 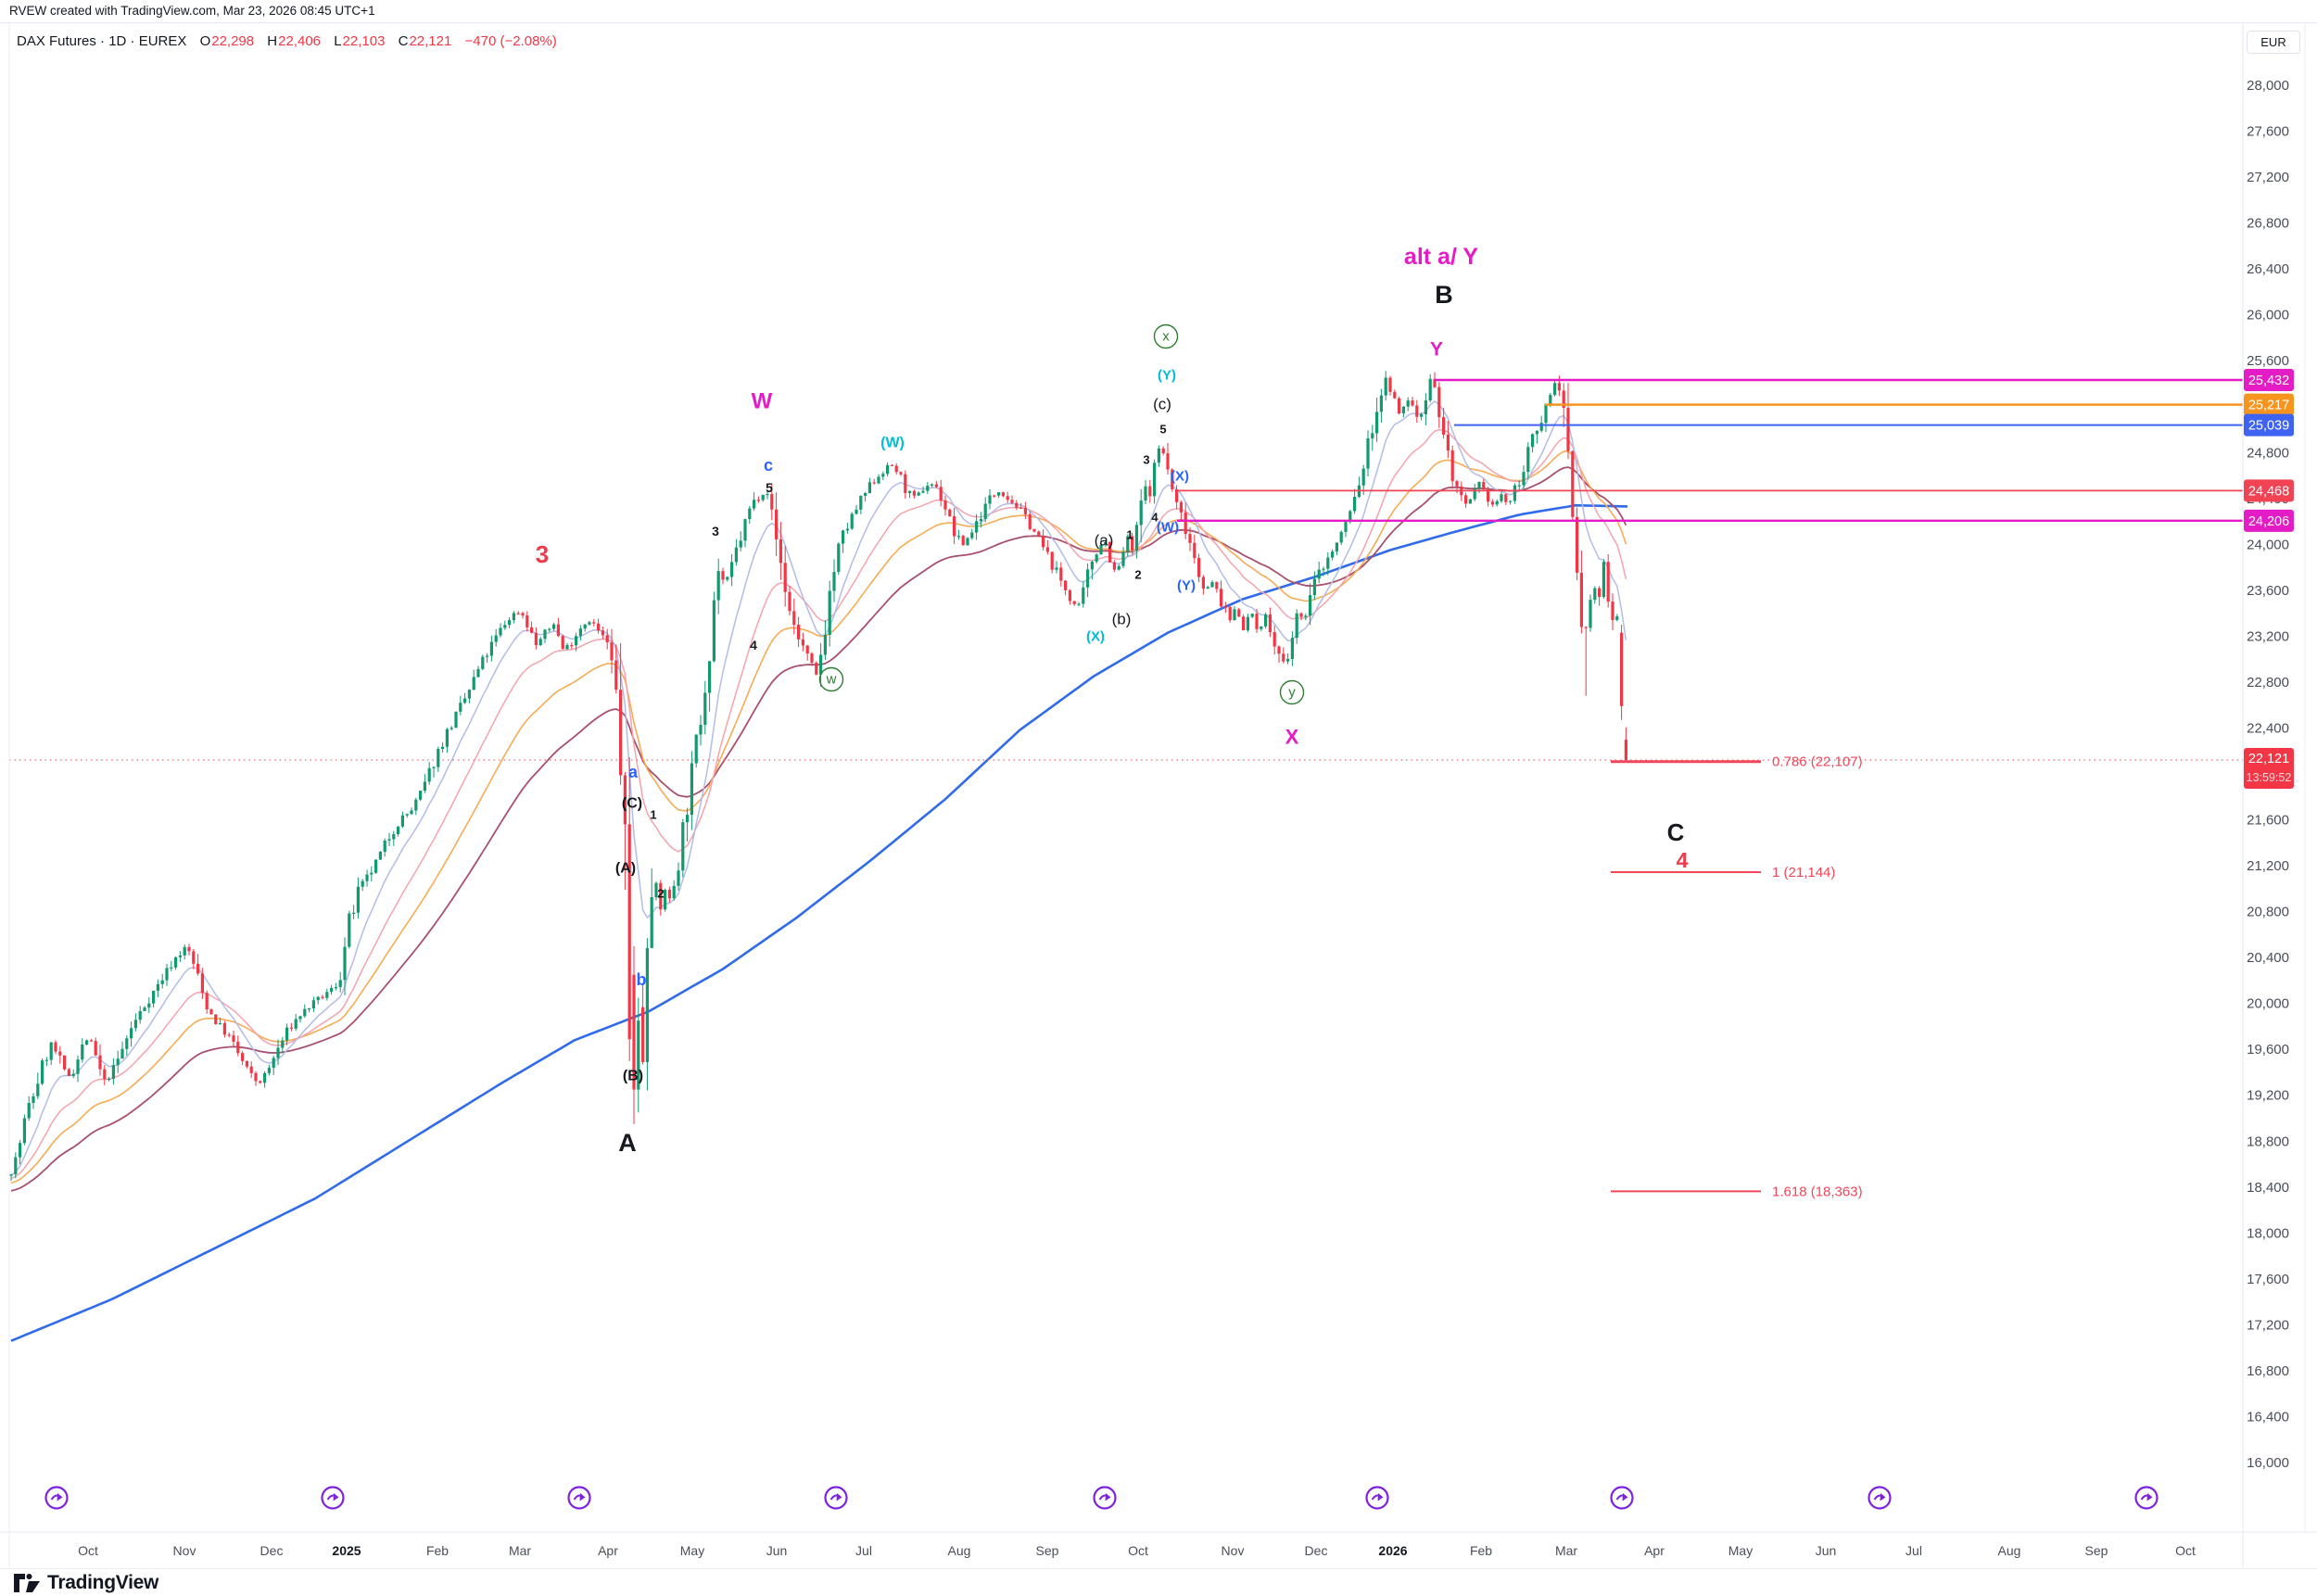 I want to click on wave-circle-y, so click(x=1292, y=692).